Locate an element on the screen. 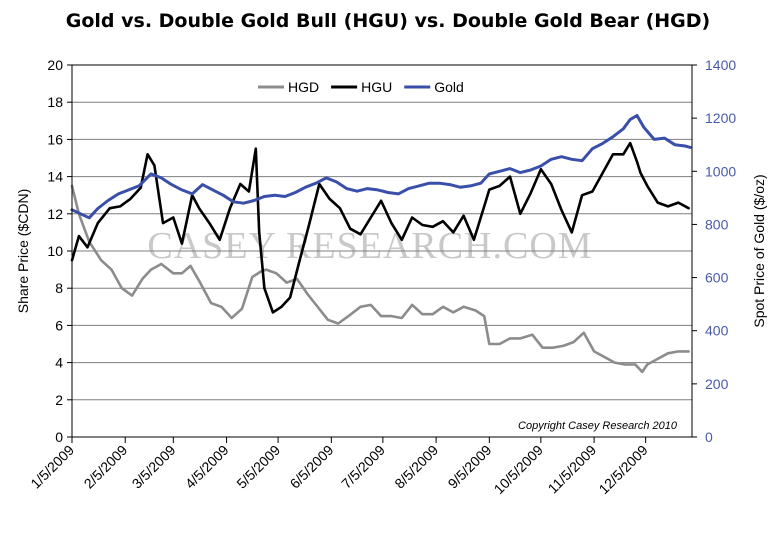 This screenshot has width=776, height=533. y2-tick-label: 0 is located at coordinates (709, 437).